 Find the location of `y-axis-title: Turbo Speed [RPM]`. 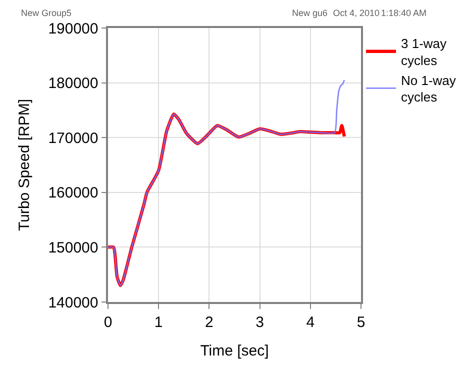

y-axis-title: Turbo Speed [RPM] is located at coordinates (24, 165).